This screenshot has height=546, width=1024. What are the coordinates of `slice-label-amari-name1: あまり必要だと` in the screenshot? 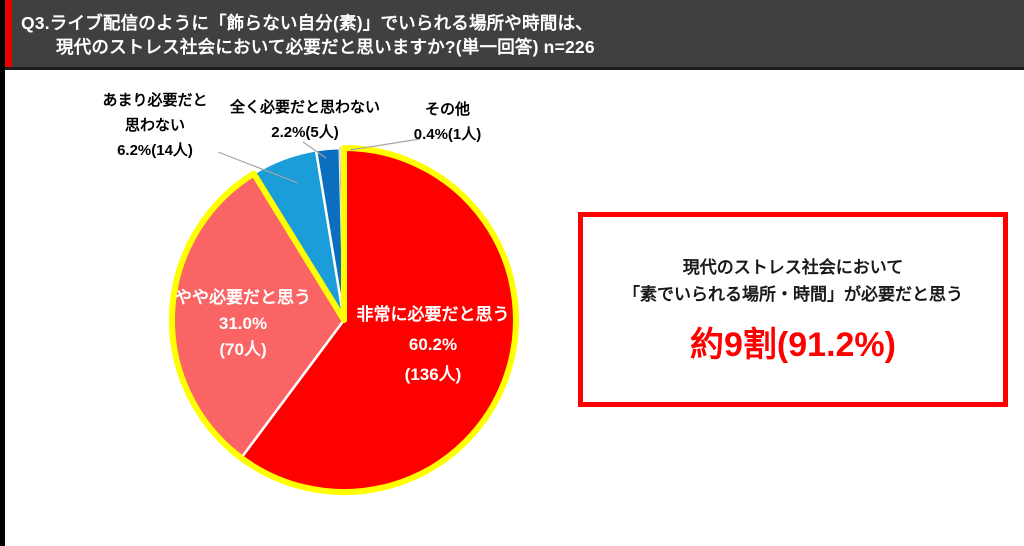 It's located at (155, 100).